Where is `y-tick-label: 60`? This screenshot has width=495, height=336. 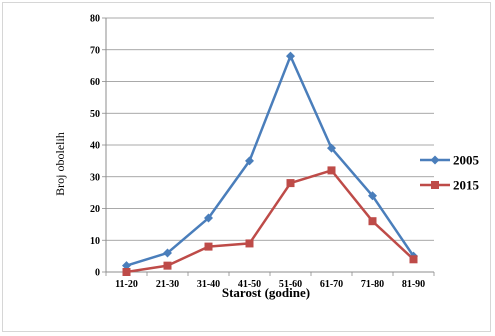 y-tick-label: 60 is located at coordinates (95, 82).